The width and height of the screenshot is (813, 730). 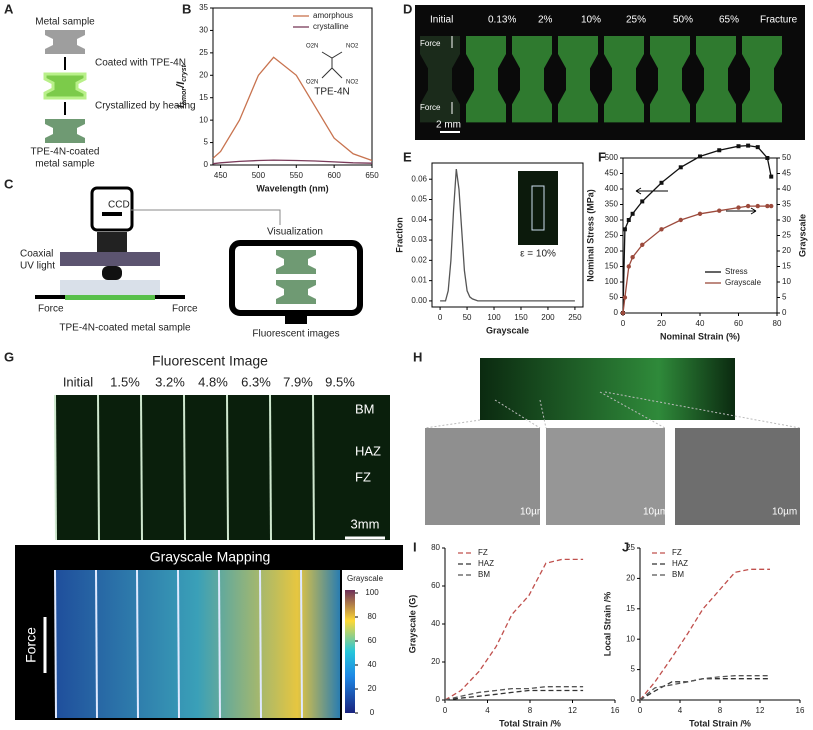 What do you see at coordinates (548, 317) in the screenshot?
I see `x-tick-label: 200` at bounding box center [548, 317].